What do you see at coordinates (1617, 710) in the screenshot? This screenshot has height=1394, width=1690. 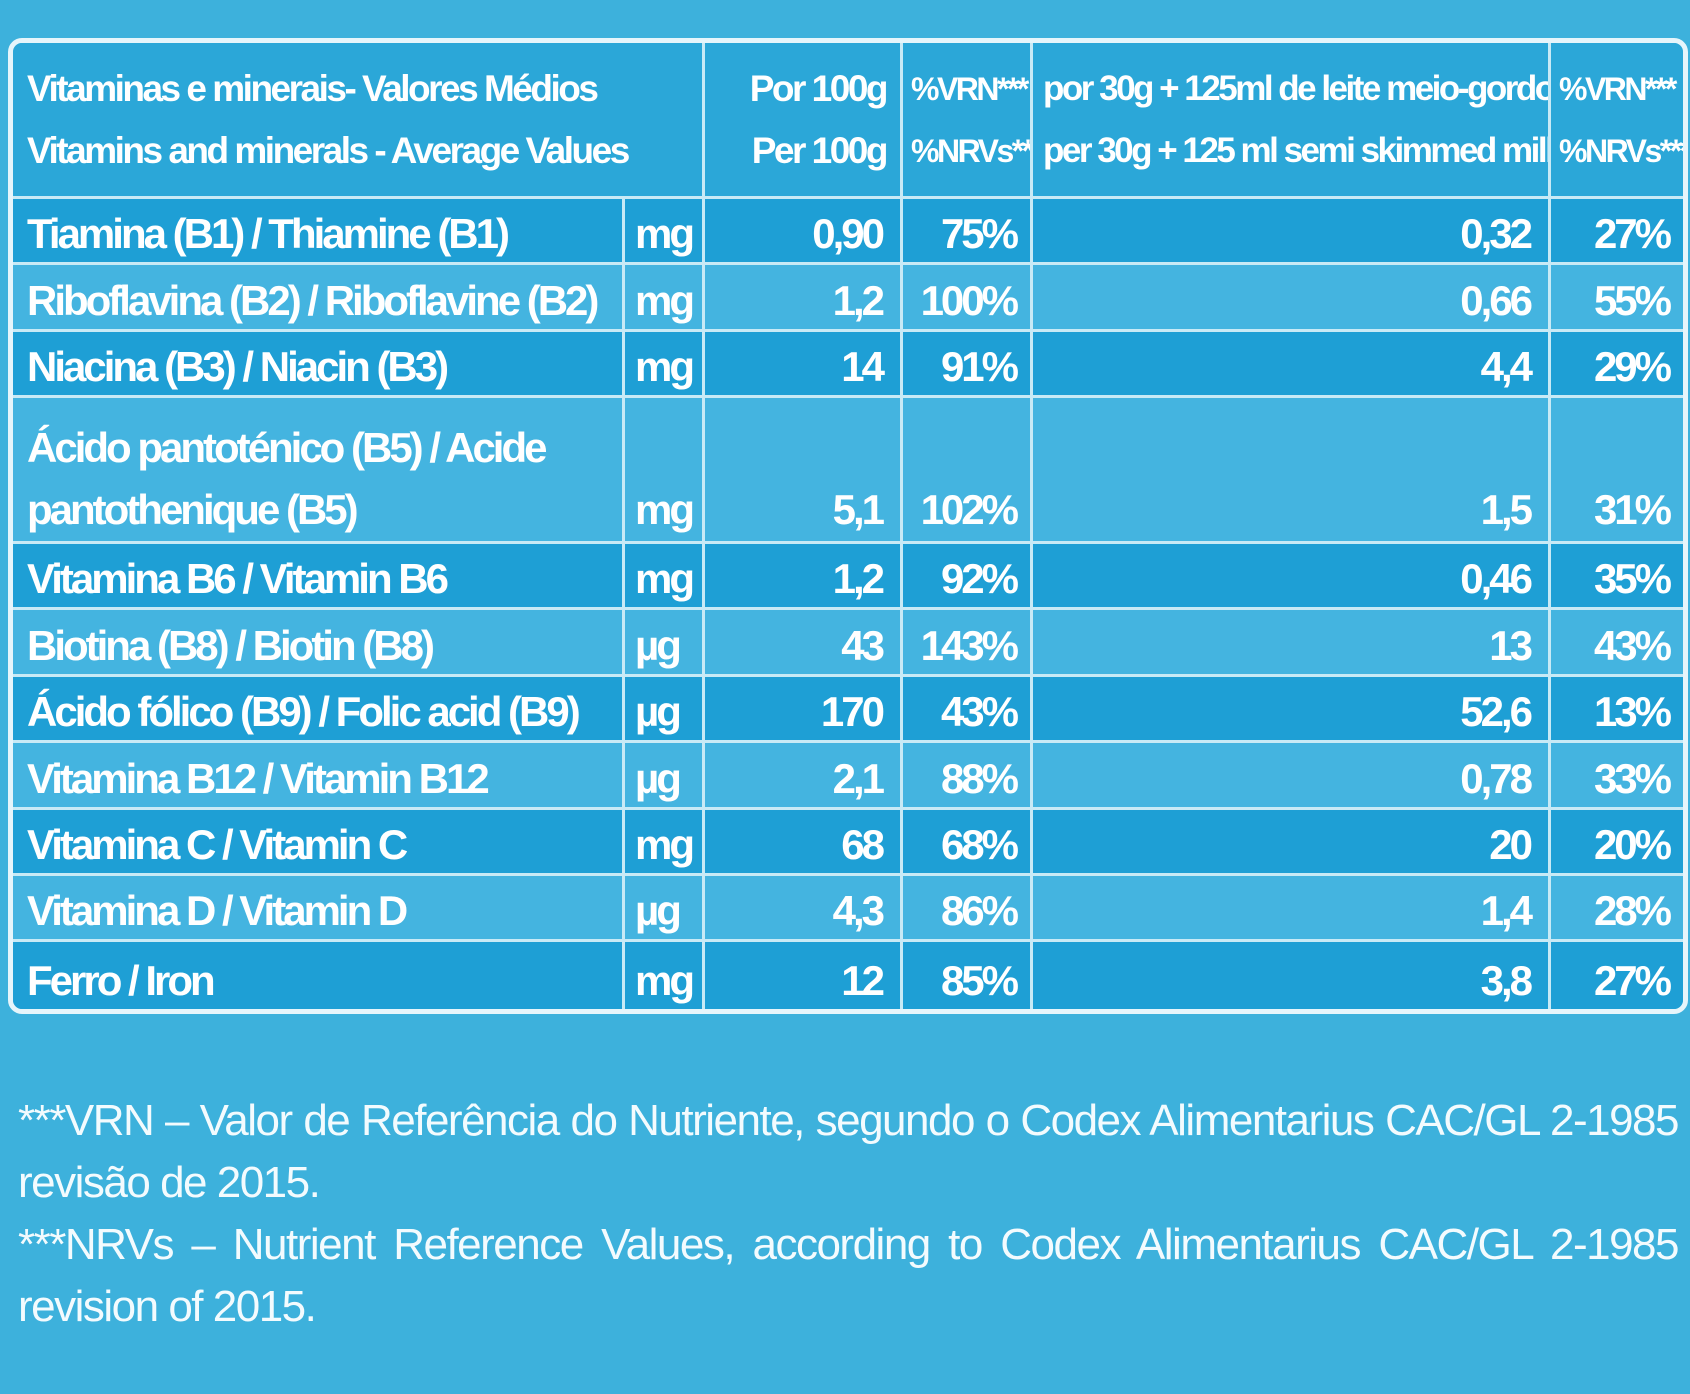 I see `pct-serving: 13%` at bounding box center [1617, 710].